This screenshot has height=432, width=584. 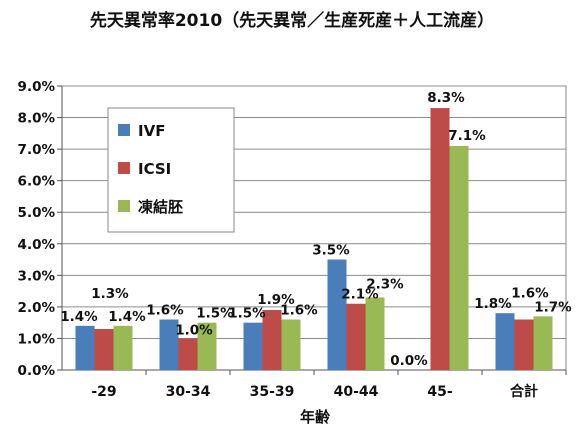 I want to click on x-tick-label: 40-44, so click(x=356, y=392).